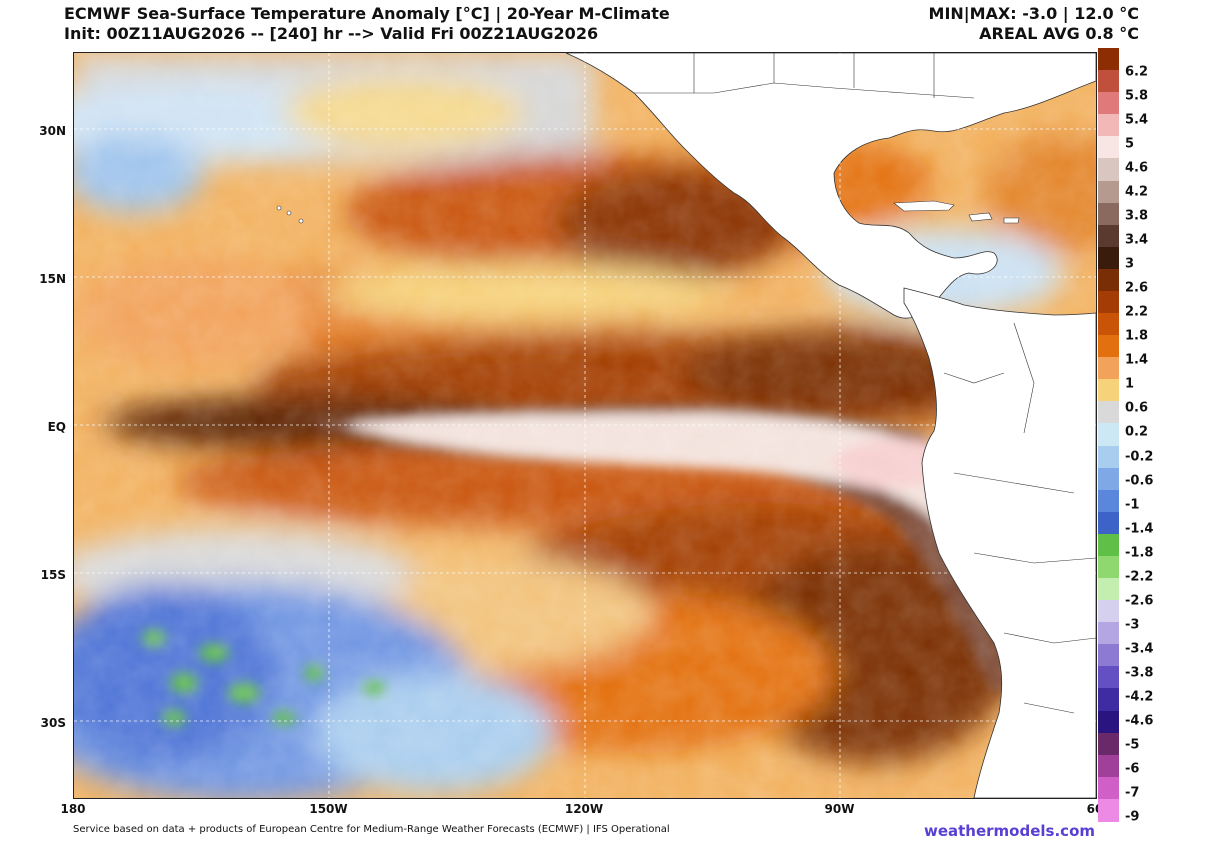 The width and height of the screenshot is (1205, 841). What do you see at coordinates (1130, 384) in the screenshot?
I see `colorbar-label: 1` at bounding box center [1130, 384].